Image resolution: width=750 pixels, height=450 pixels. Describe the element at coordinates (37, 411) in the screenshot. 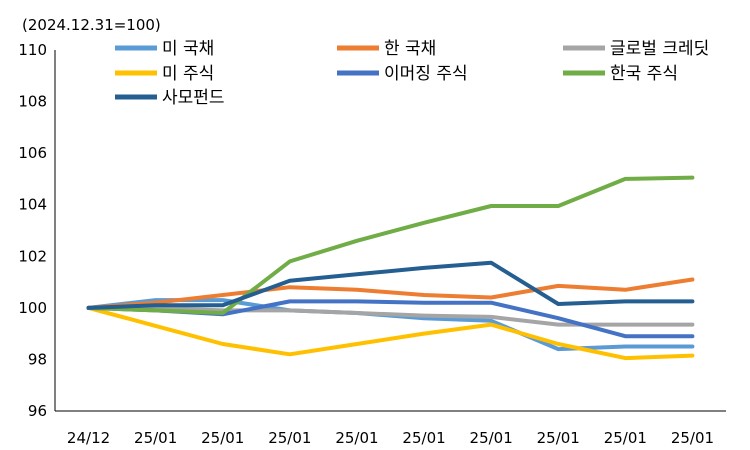

I see `y-tick-label: 96` at that location.